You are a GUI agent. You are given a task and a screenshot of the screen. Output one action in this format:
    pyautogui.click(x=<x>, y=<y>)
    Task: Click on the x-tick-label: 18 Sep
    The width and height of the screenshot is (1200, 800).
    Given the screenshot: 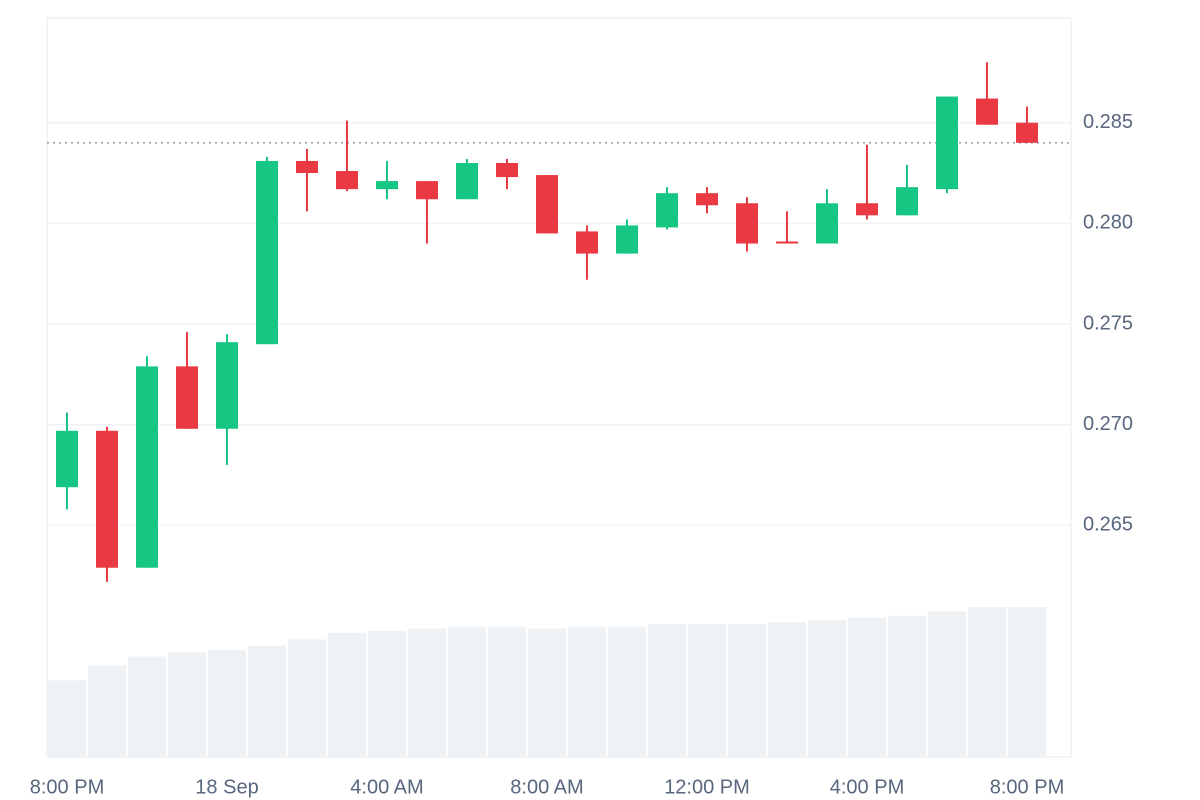 What is the action you would take?
    pyautogui.click(x=226, y=787)
    